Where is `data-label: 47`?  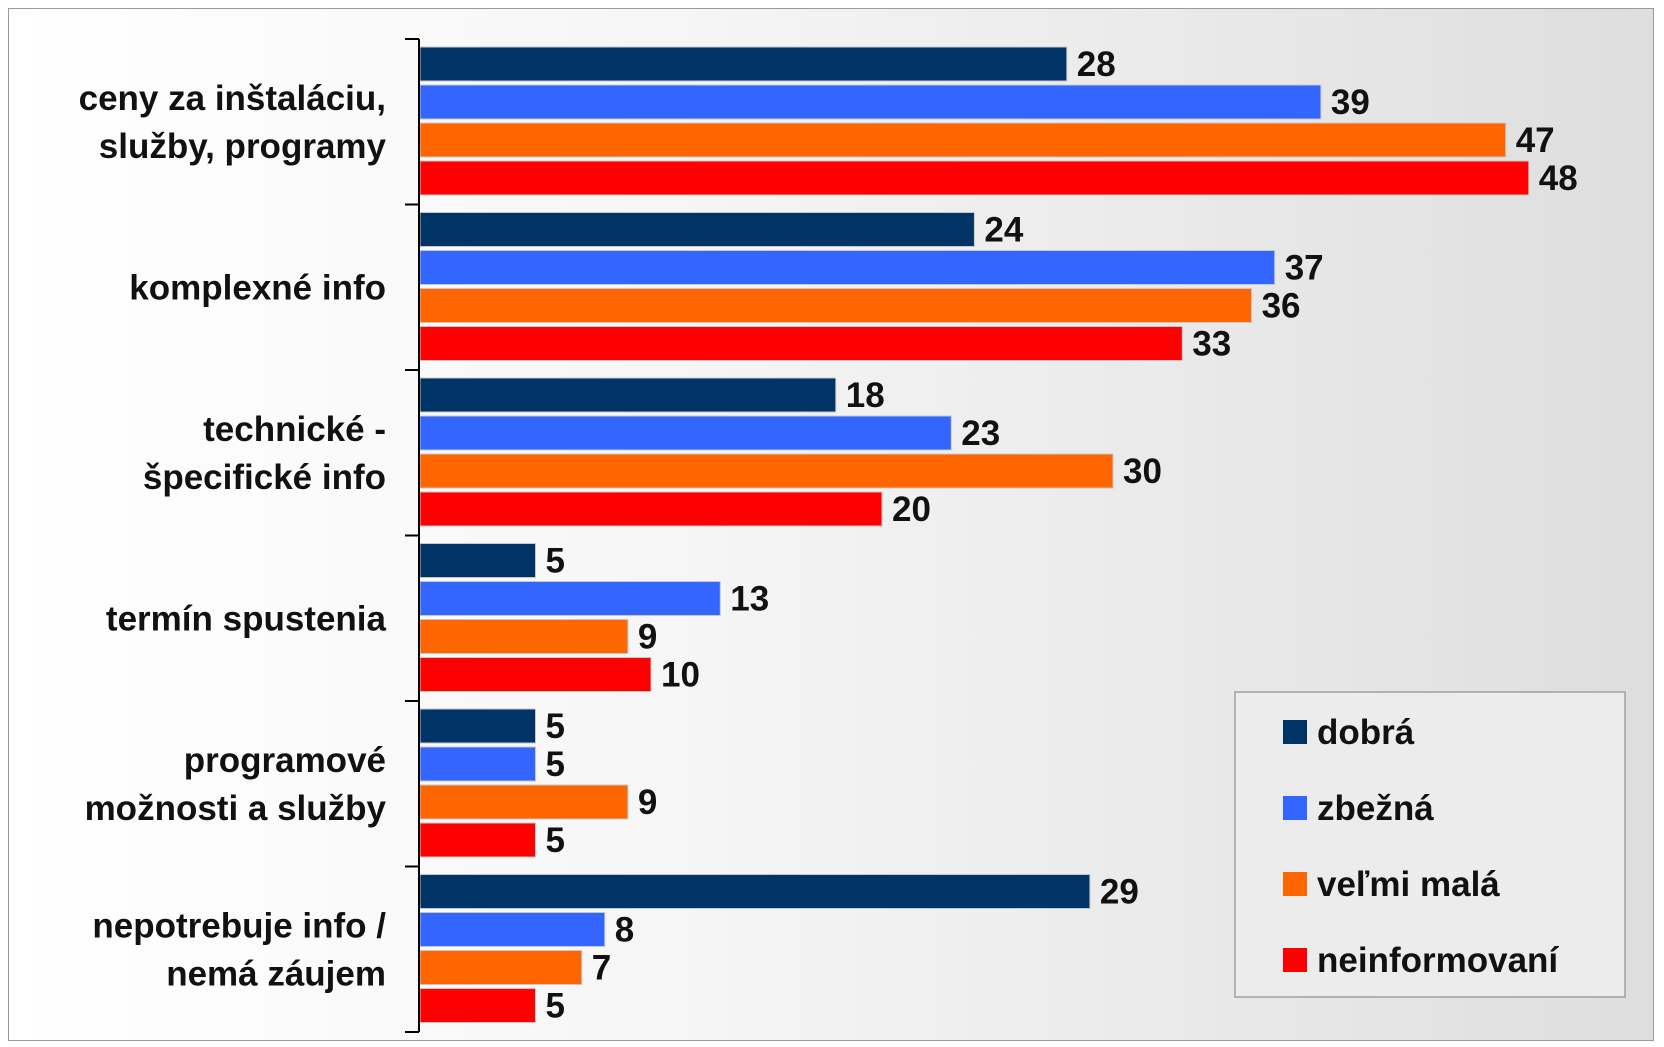 data-label: 47 is located at coordinates (1535, 140).